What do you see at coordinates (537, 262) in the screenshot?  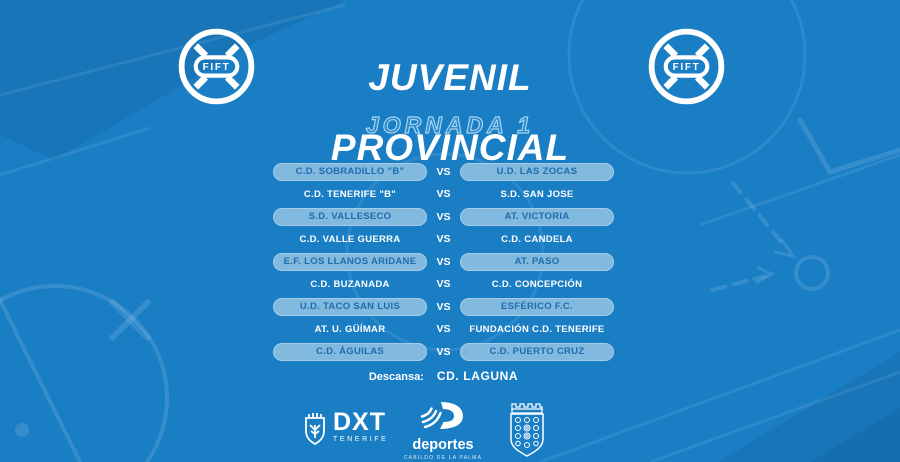 I see `away-team-name: AT. PASO` at bounding box center [537, 262].